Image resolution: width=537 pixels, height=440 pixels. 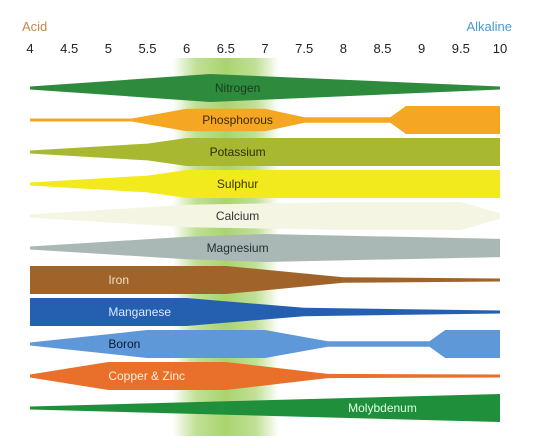 What do you see at coordinates (226, 48) in the screenshot?
I see `tick-label: 6.5` at bounding box center [226, 48].